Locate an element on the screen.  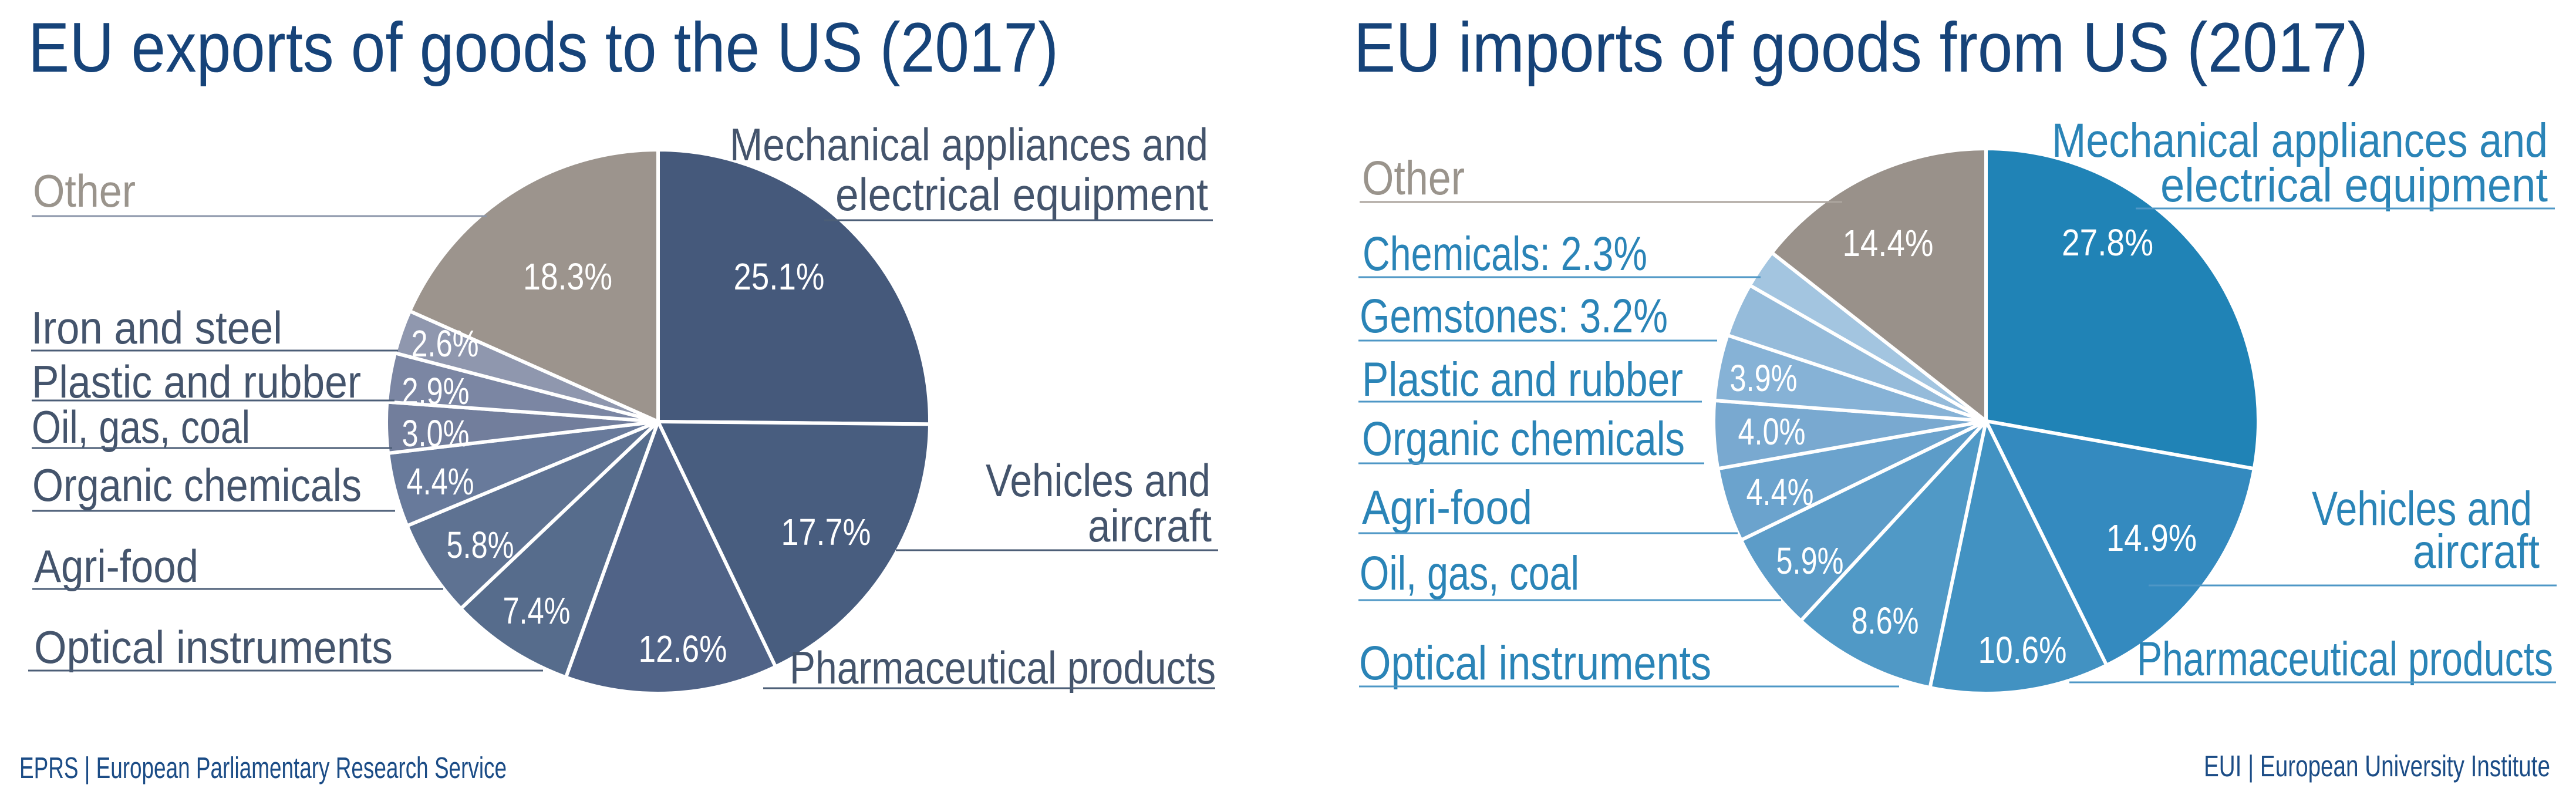
svg-text: 3.0% is located at coordinates (436, 433).